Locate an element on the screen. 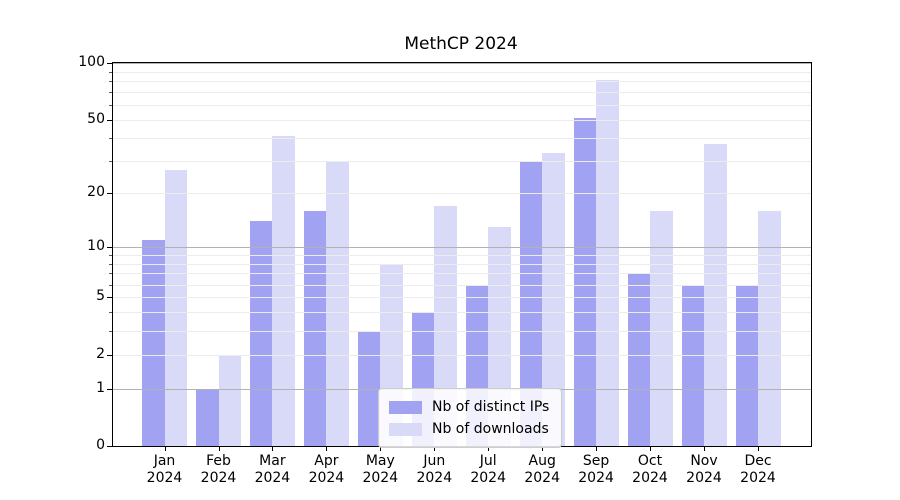 This screenshot has height=500, width=900. legend-label-downloads: Nb of downloads is located at coordinates (490, 429).